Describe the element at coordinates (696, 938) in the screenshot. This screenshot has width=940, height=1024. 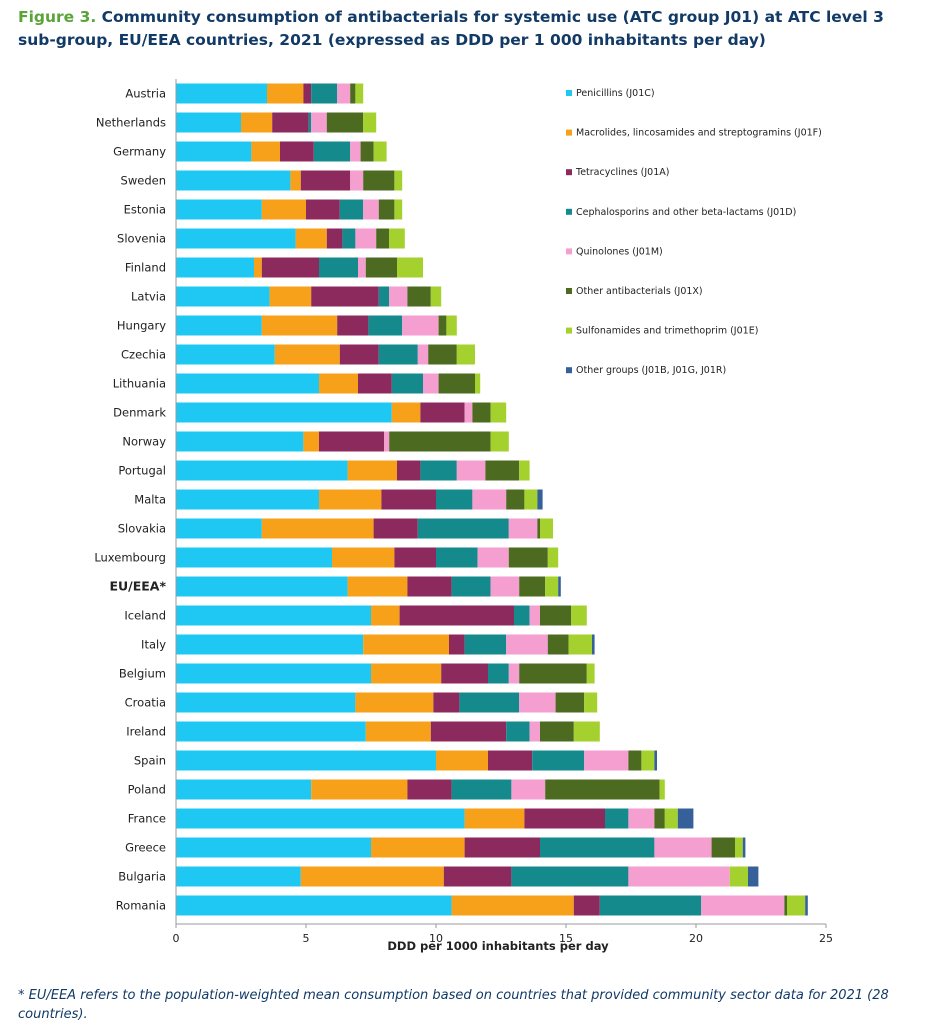
I see `x-tick-label: 20` at that location.